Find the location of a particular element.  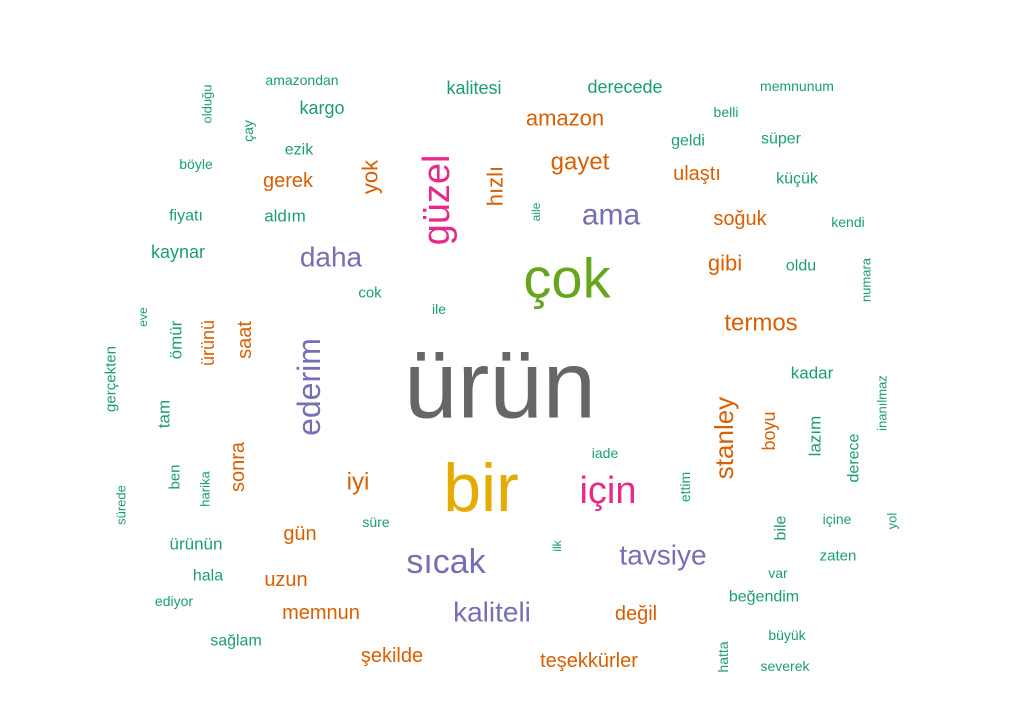

word-4: için is located at coordinates (607, 491).